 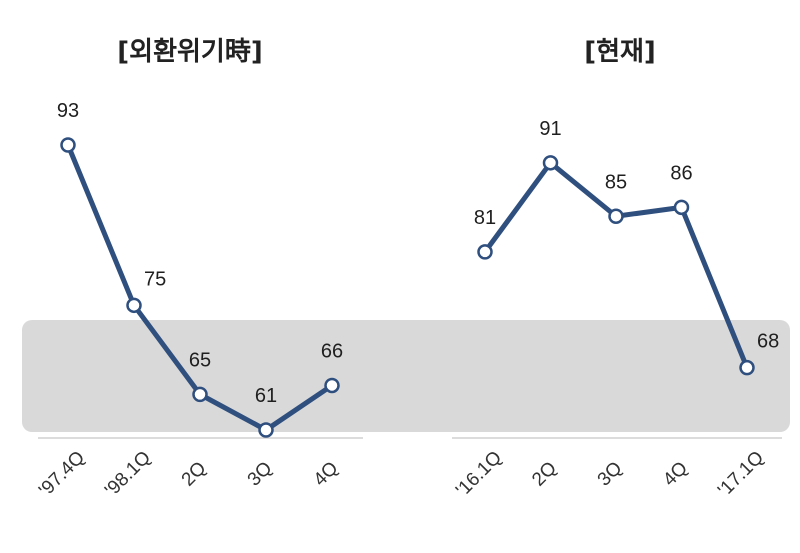 I want to click on data-label: 65, so click(x=200, y=360).